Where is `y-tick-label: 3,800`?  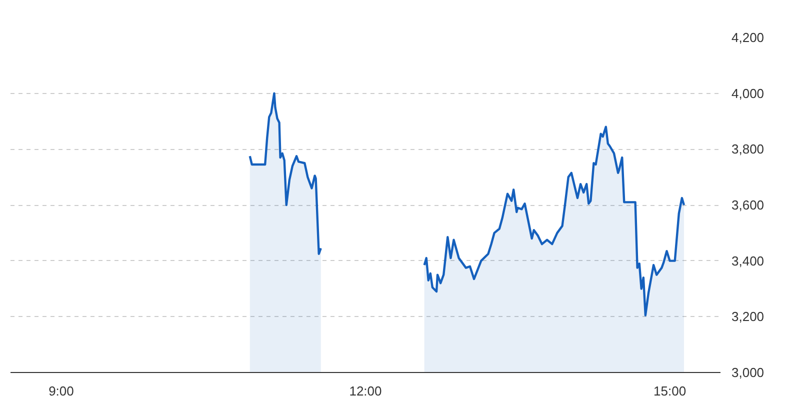 y-tick-label: 3,800 is located at coordinates (748, 149).